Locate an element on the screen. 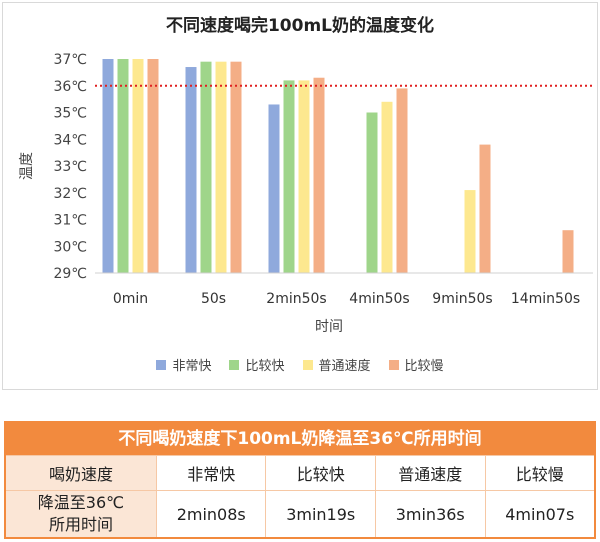 Image resolution: width=600 pixels, height=542 pixels. y-tick-label: 29℃ is located at coordinates (70, 274).